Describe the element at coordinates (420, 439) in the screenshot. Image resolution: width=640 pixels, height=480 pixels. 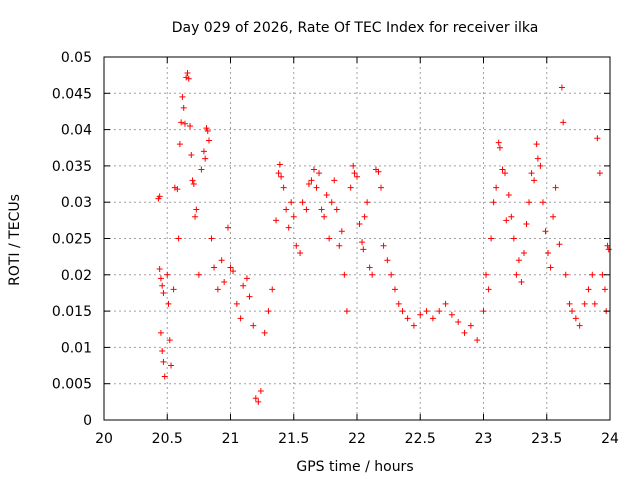
I see `x-tick-label: 22.5` at that location.